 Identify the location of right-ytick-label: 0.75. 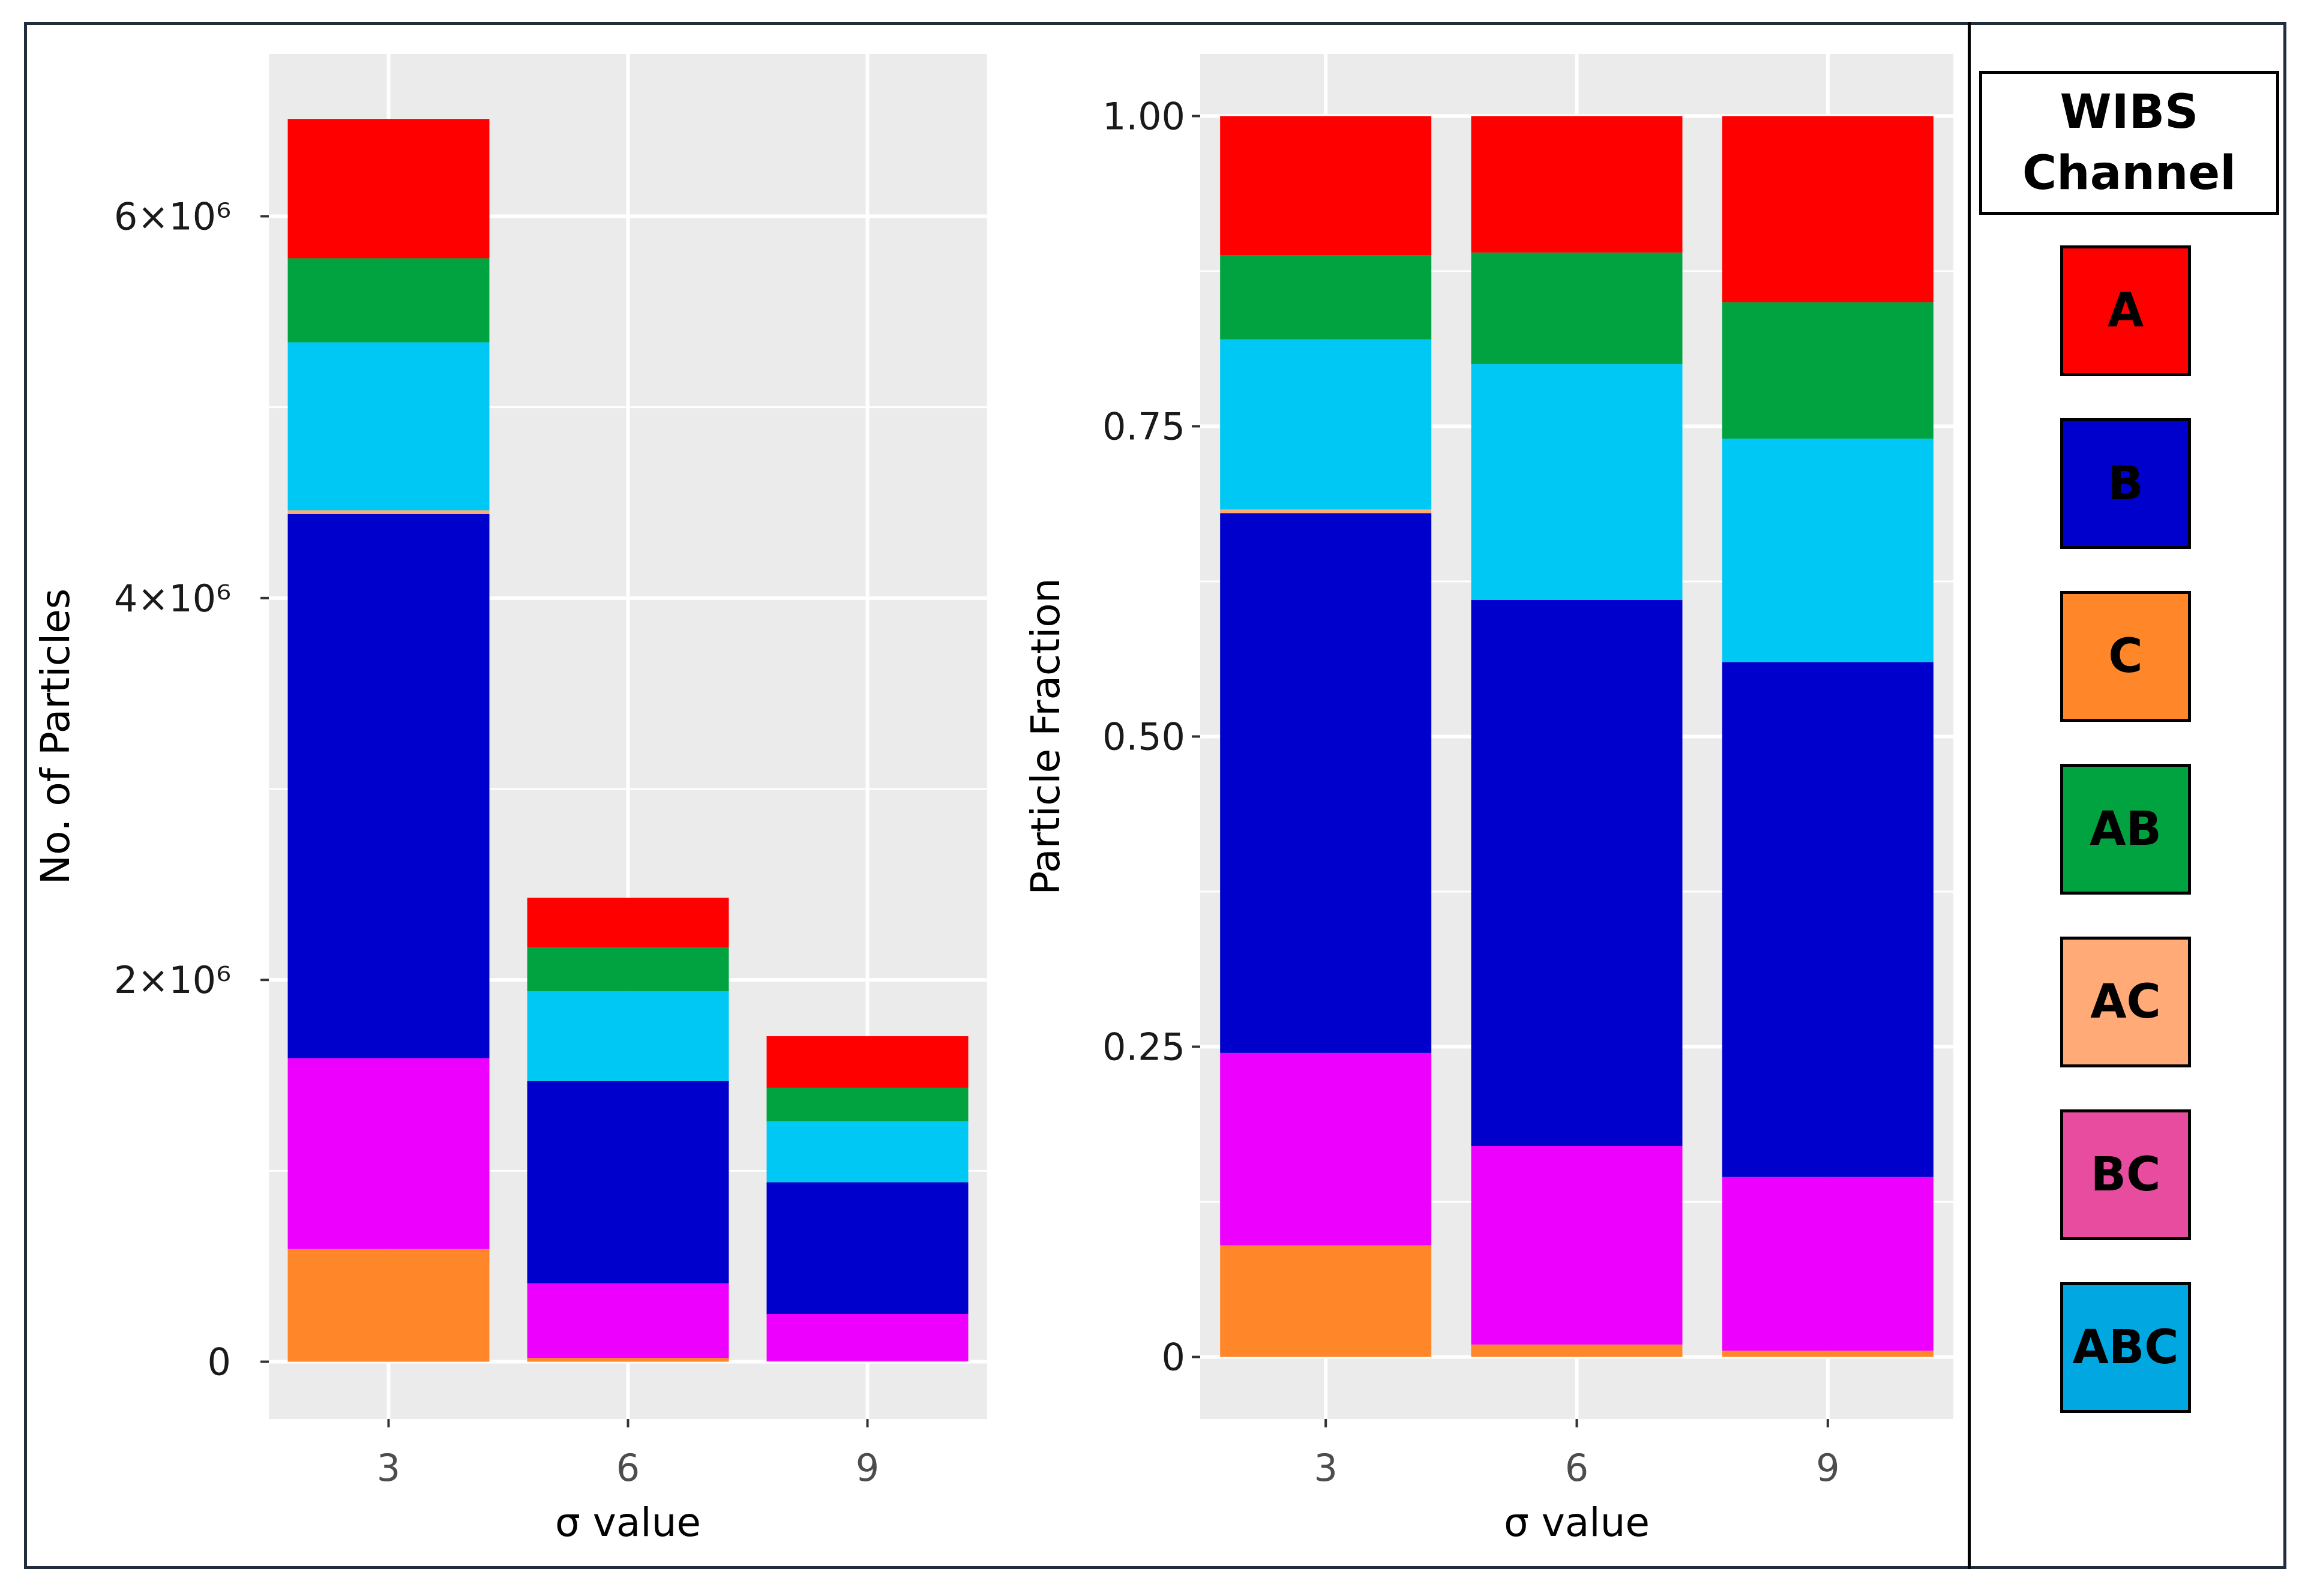
(1143, 426).